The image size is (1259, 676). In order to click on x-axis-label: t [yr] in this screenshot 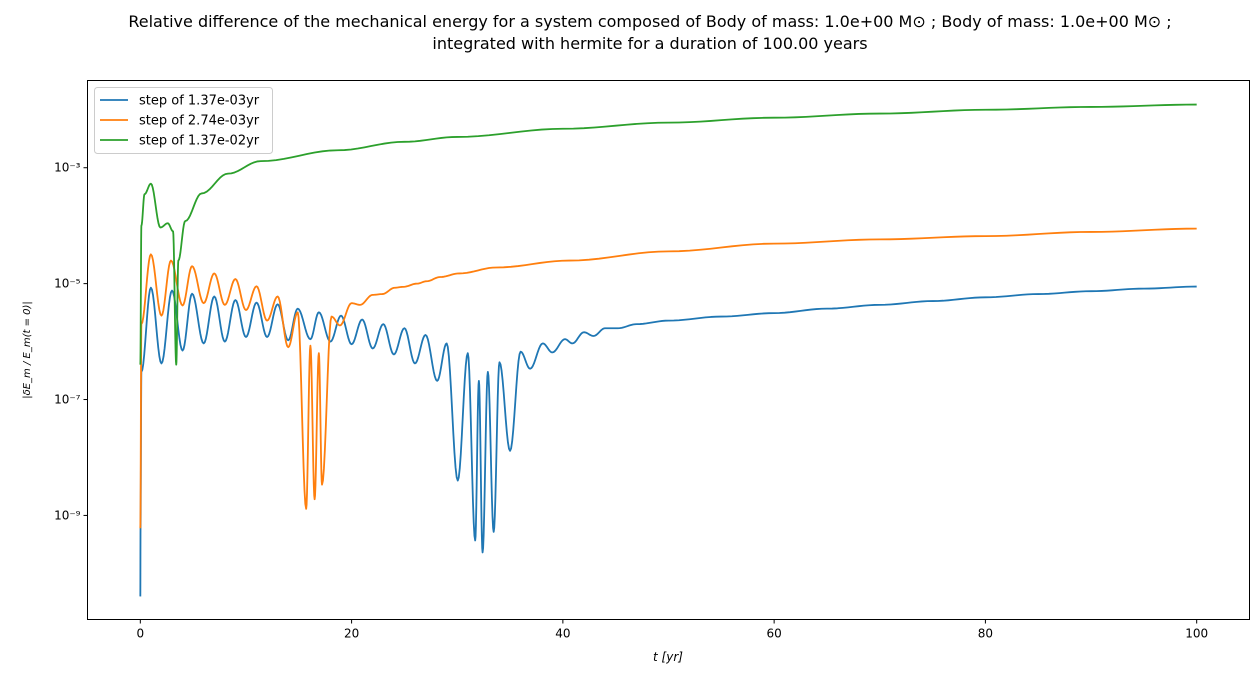, I will do `click(668, 657)`.